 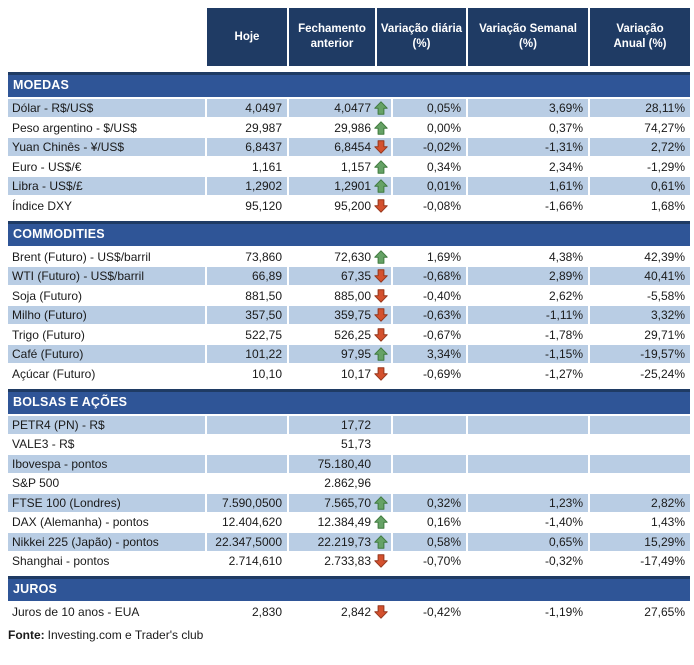 What do you see at coordinates (565, 166) in the screenshot?
I see `weekly-change-value: 2,34%` at bounding box center [565, 166].